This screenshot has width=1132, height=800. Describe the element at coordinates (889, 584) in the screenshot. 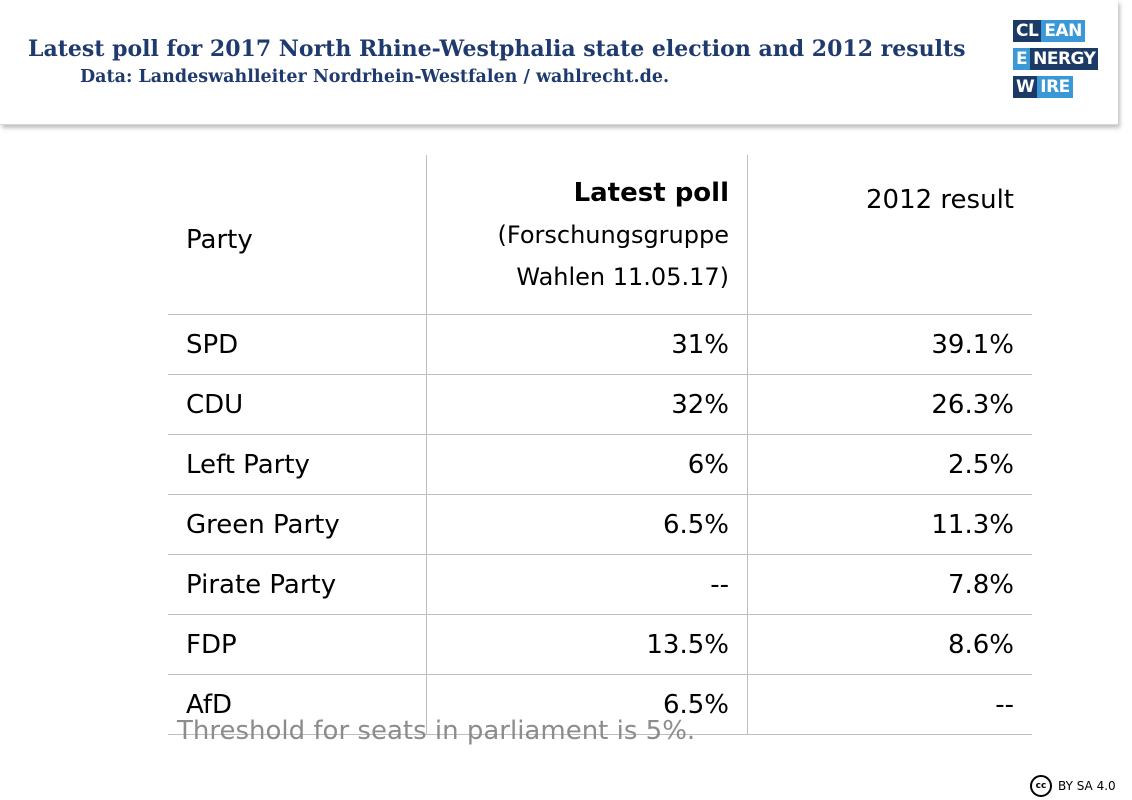

I see `result-2012-cell: 7.8%` at that location.